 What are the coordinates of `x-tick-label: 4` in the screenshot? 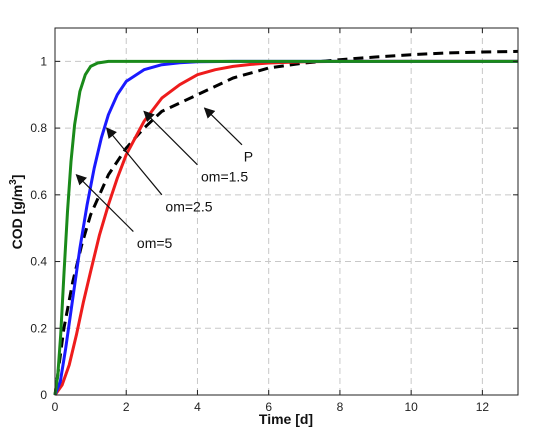 It's located at (197, 407).